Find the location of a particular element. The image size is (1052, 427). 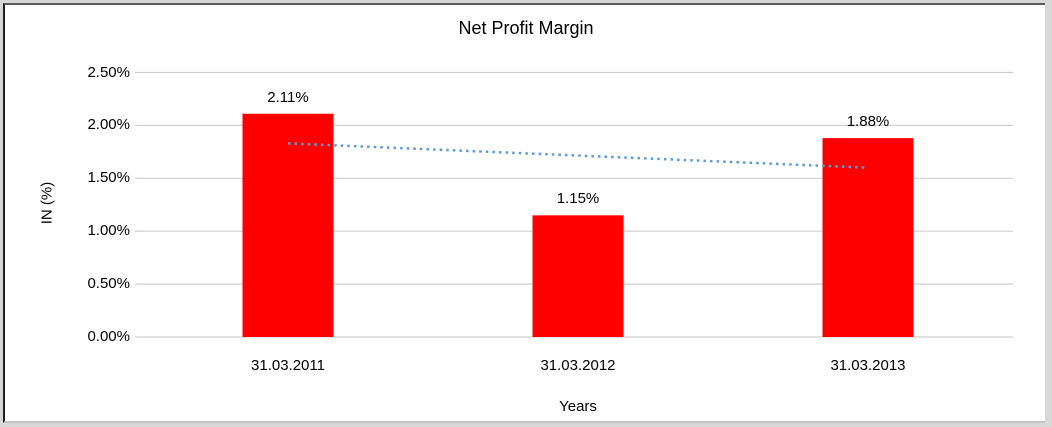

trendline is located at coordinates (578, 155).